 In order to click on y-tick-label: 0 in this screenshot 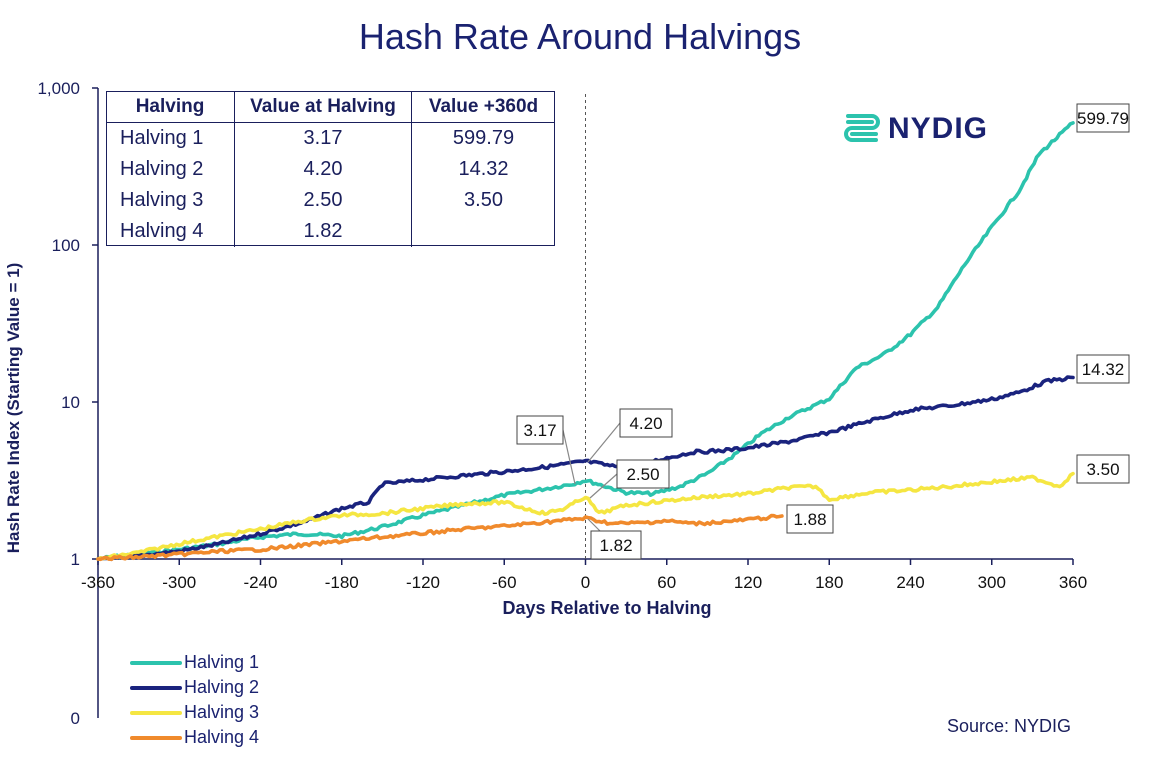, I will do `click(75, 718)`.